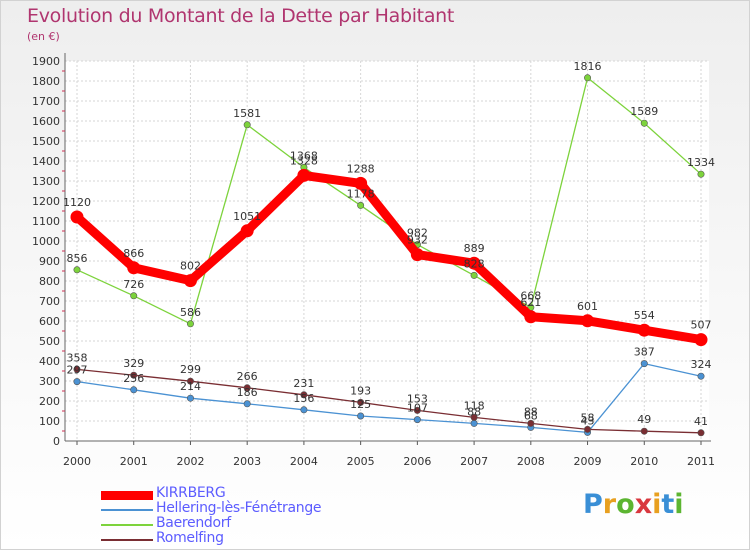 Image resolution: width=750 pixels, height=551 pixels. I want to click on data-label: 358, so click(77, 357).